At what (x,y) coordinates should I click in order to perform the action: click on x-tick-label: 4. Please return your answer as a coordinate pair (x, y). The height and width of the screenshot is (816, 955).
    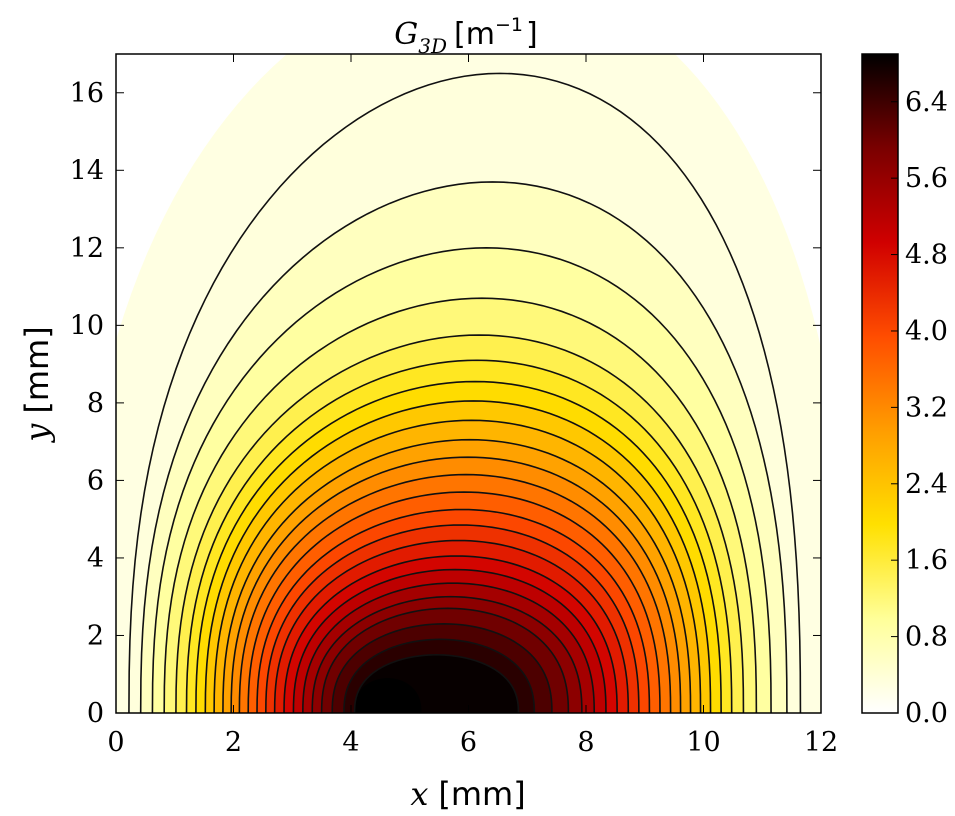
    Looking at the image, I should click on (350, 742).